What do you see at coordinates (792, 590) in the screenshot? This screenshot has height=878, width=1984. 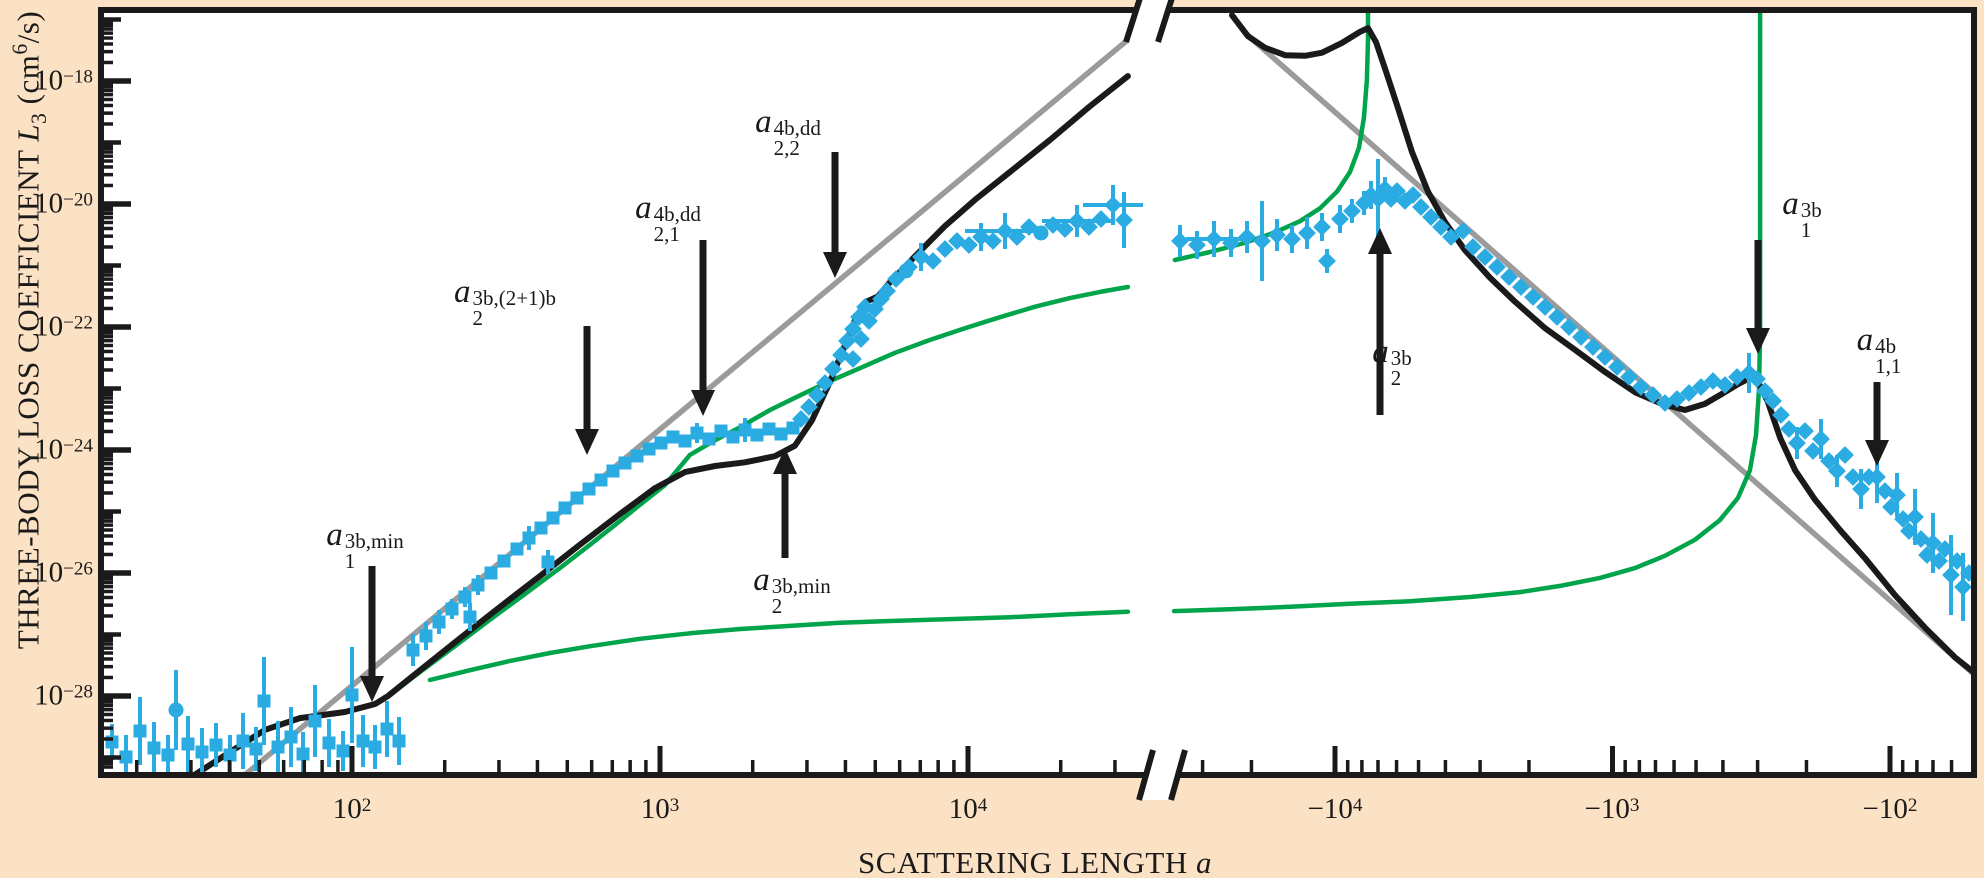 I see `annotation-label-a2-3b-min: a 3b,min 2` at bounding box center [792, 590].